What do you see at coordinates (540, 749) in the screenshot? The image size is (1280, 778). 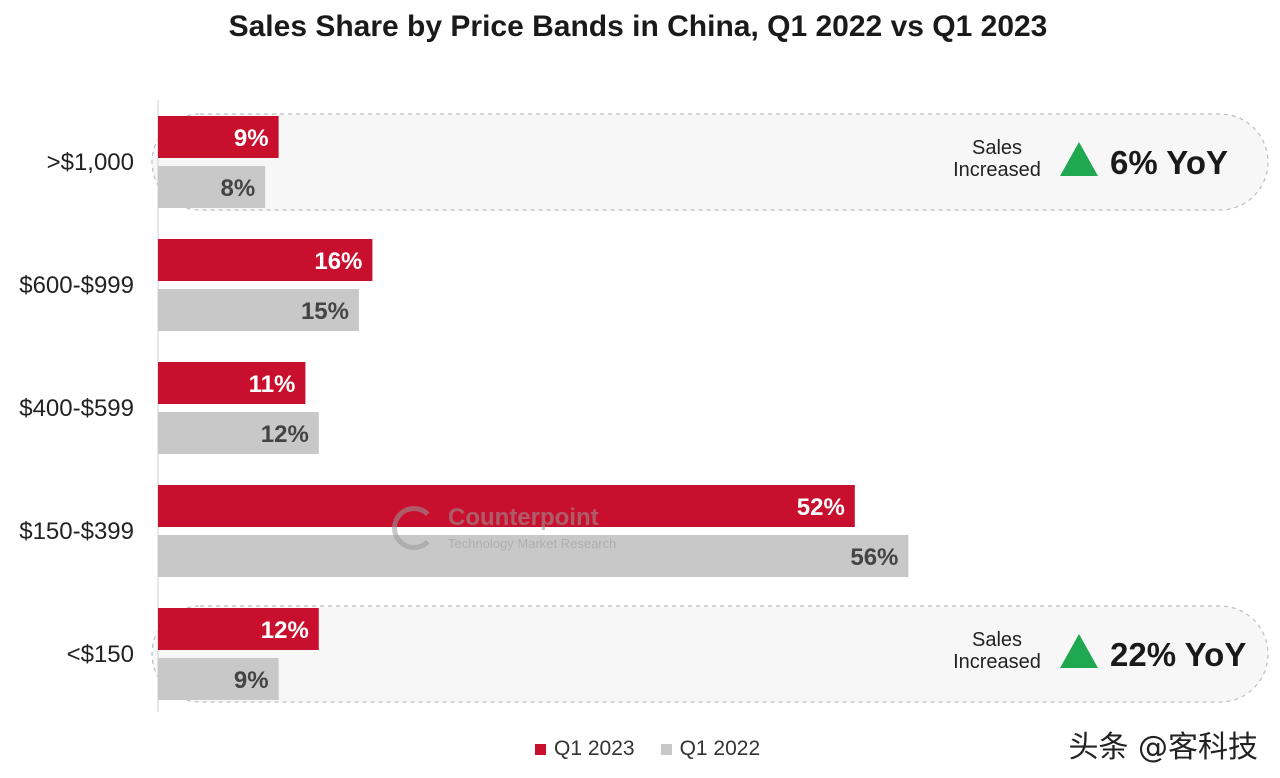 I see `legend-swatch-q1-2023` at bounding box center [540, 749].